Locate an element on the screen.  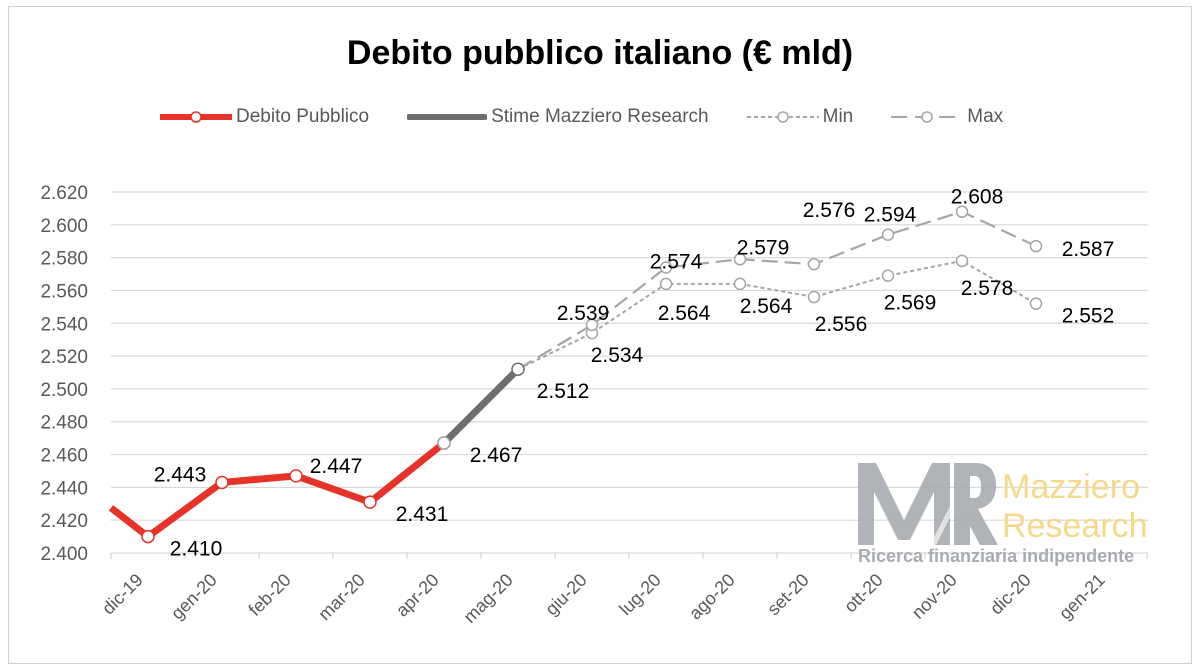
x-tick-label: set-20 is located at coordinates (788, 595).